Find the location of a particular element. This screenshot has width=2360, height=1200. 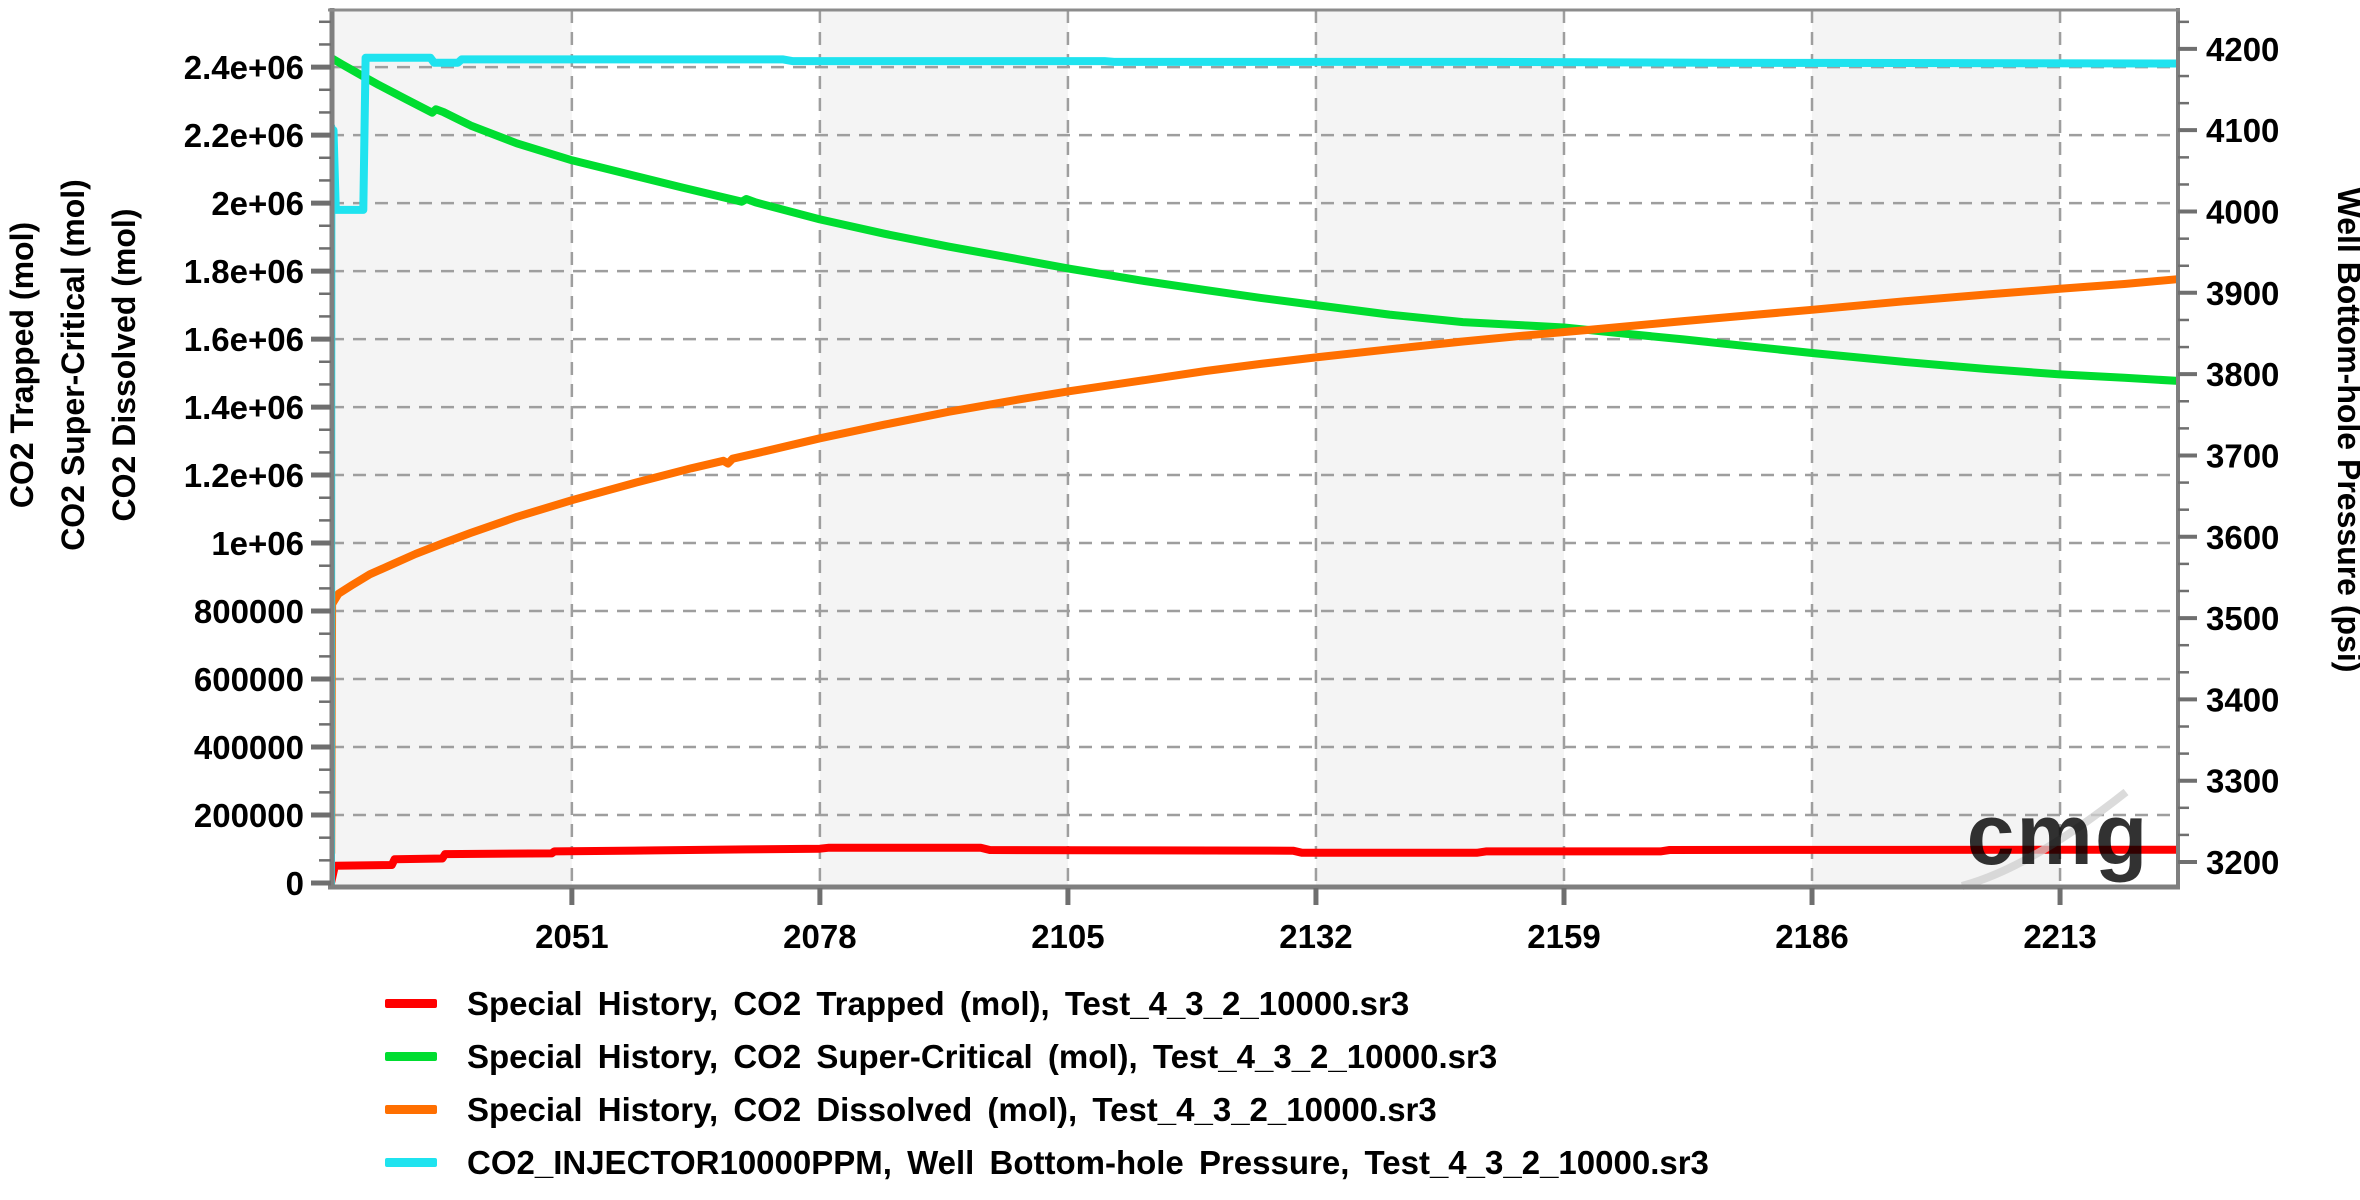

y-right-tick-label: 3200 is located at coordinates (2242, 862).